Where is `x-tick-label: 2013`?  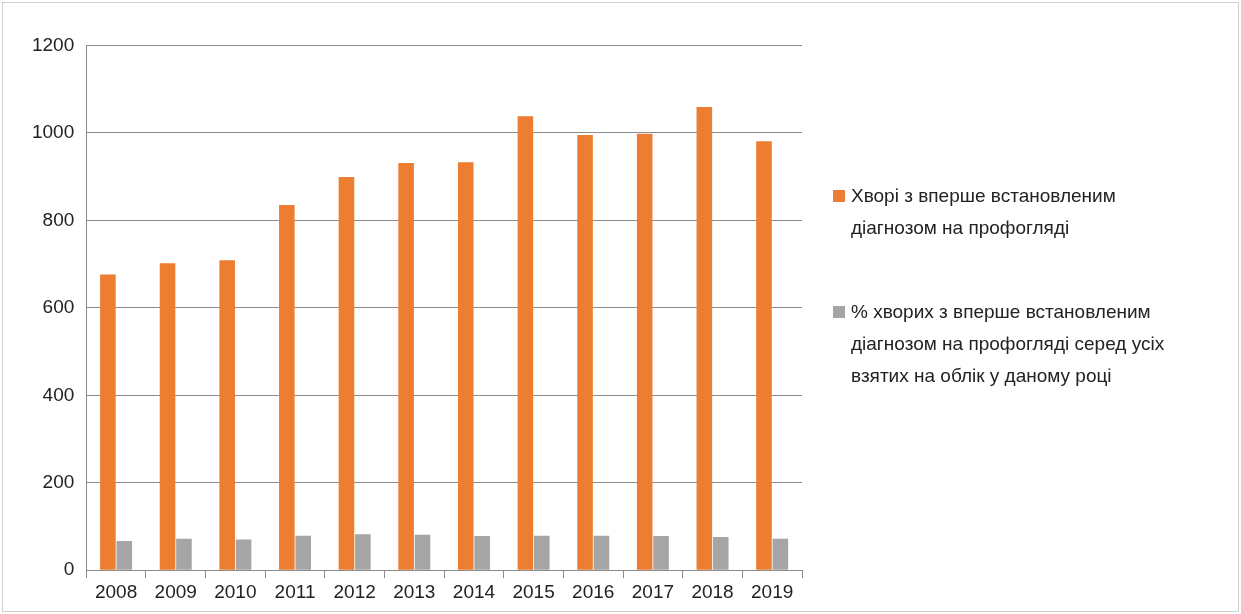
x-tick-label: 2013 is located at coordinates (414, 591).